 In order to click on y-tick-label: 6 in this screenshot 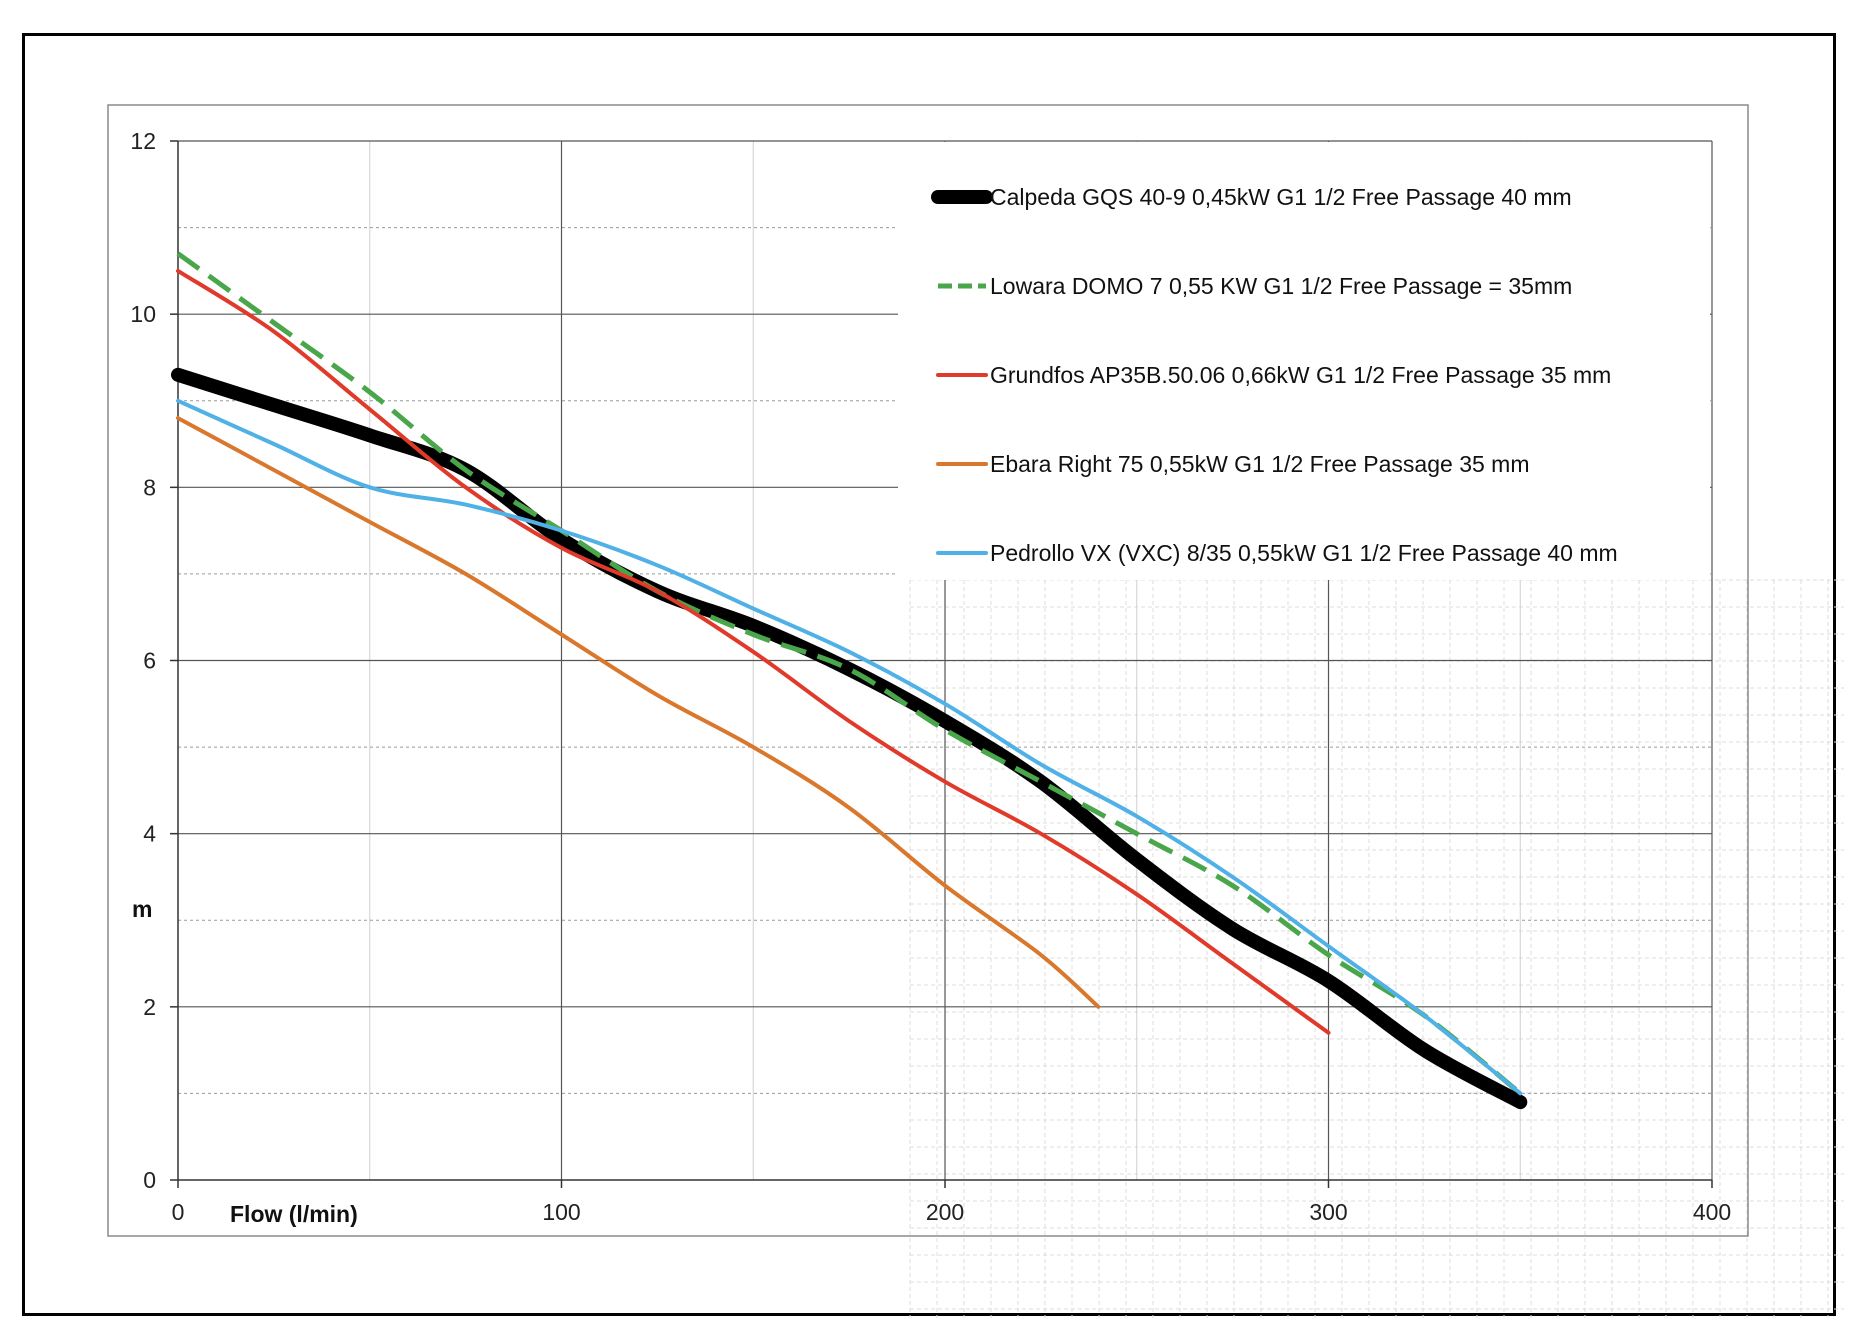, I will do `click(149, 661)`.